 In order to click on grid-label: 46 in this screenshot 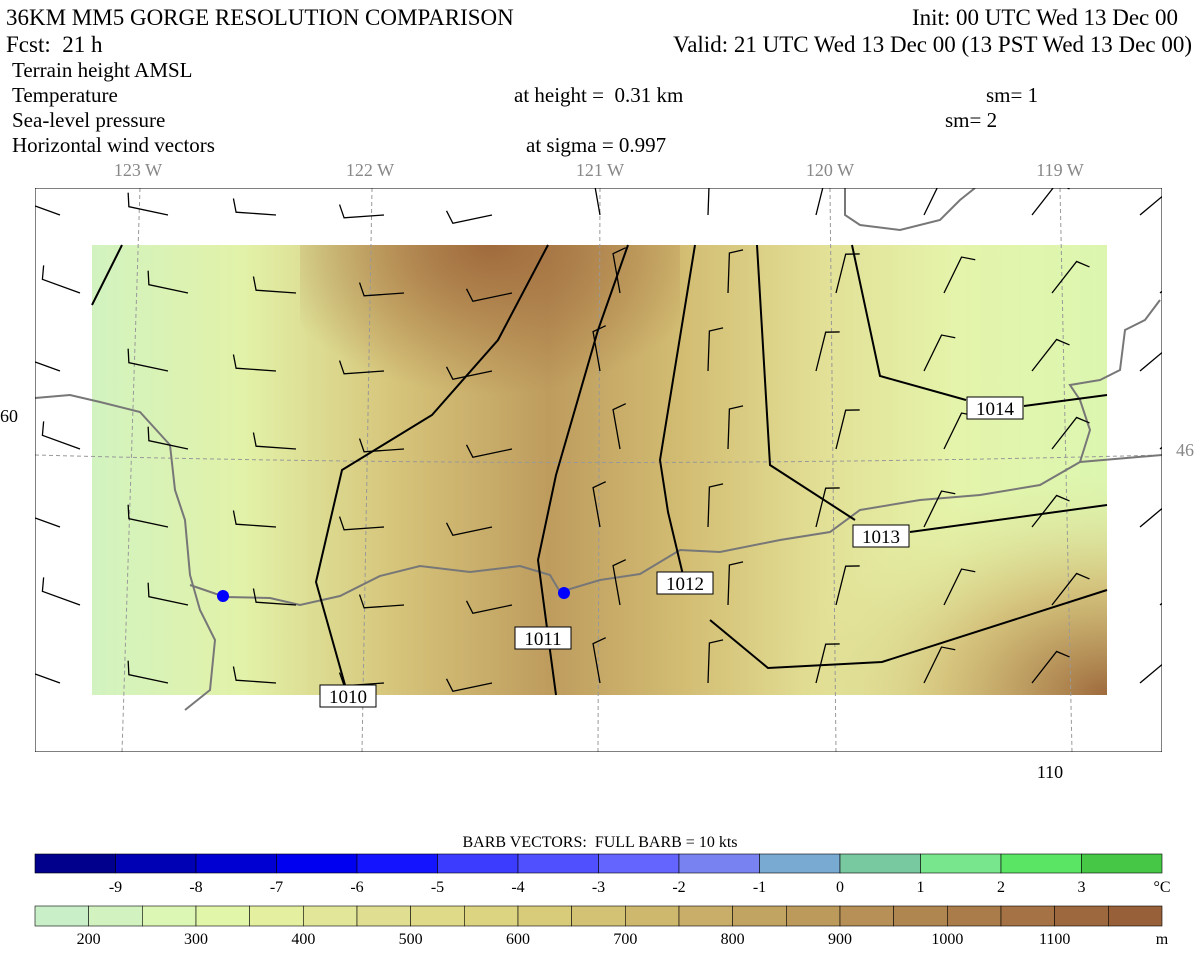, I will do `click(1185, 450)`.